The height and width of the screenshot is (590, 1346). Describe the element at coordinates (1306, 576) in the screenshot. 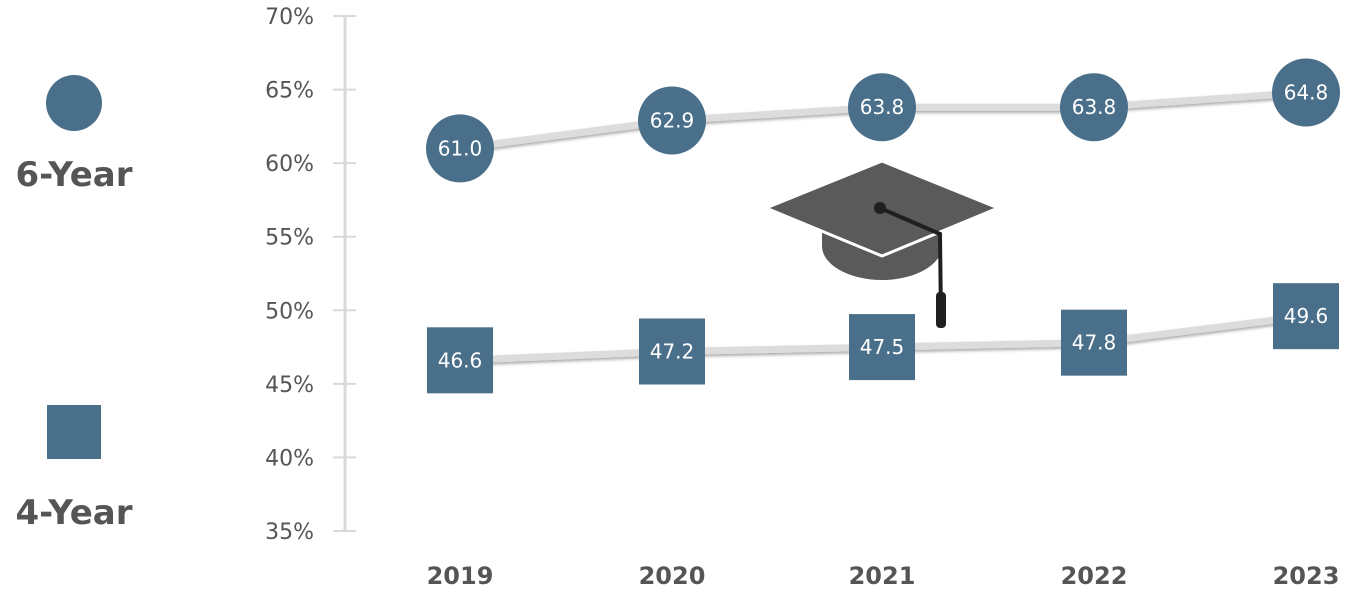

I see `x-tick-label: 2023` at that location.